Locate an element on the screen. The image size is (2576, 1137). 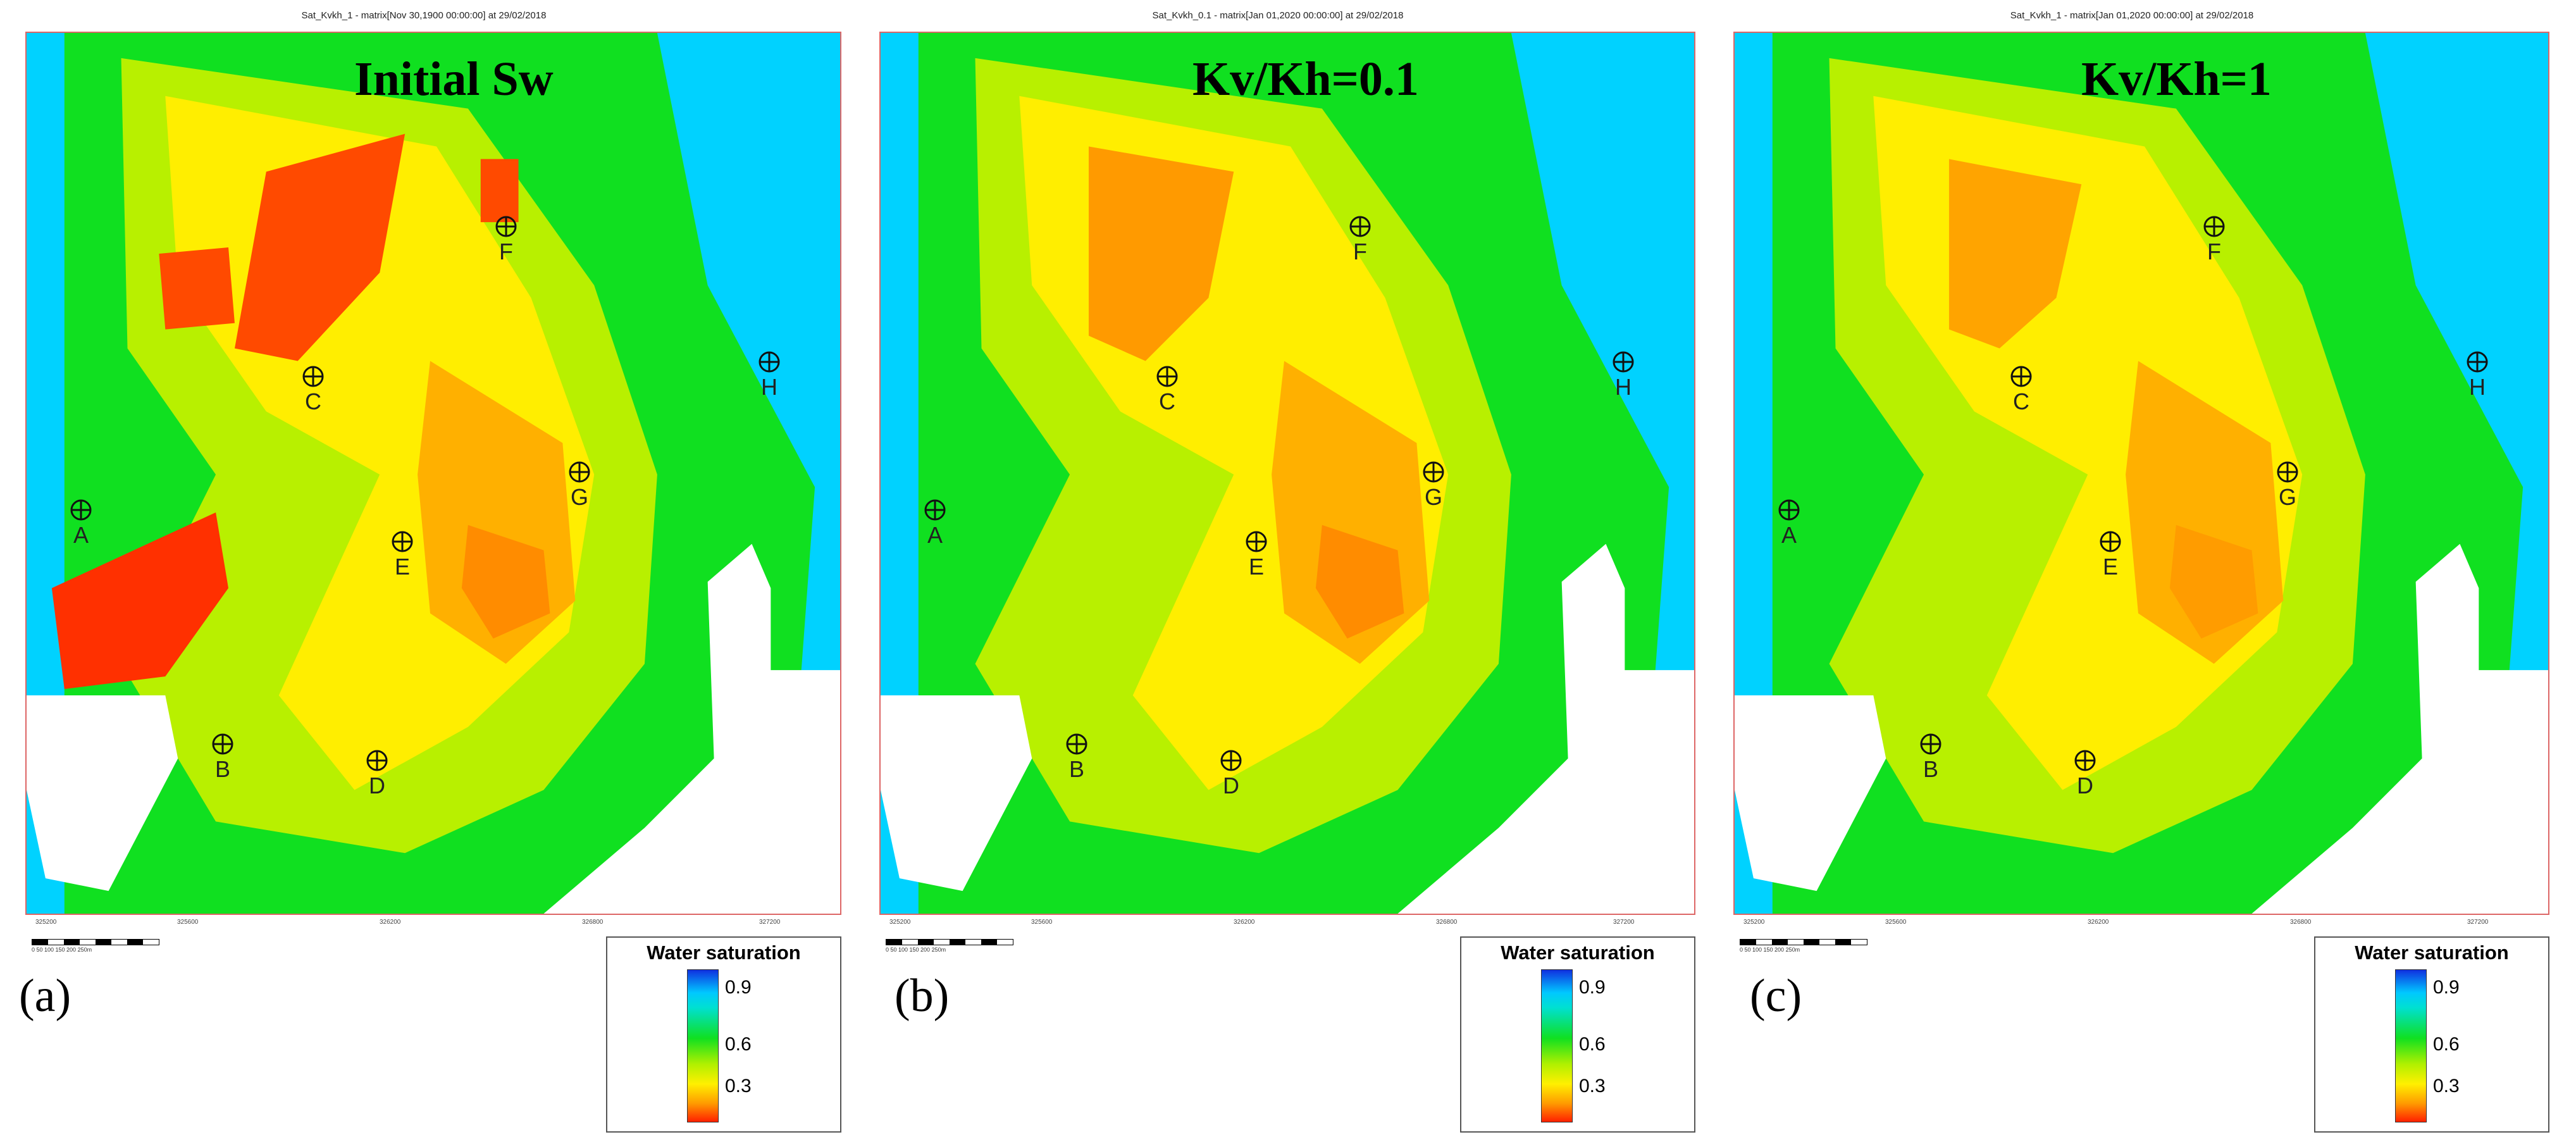
panel-label: Kv/Kh=1 is located at coordinates (2176, 79).